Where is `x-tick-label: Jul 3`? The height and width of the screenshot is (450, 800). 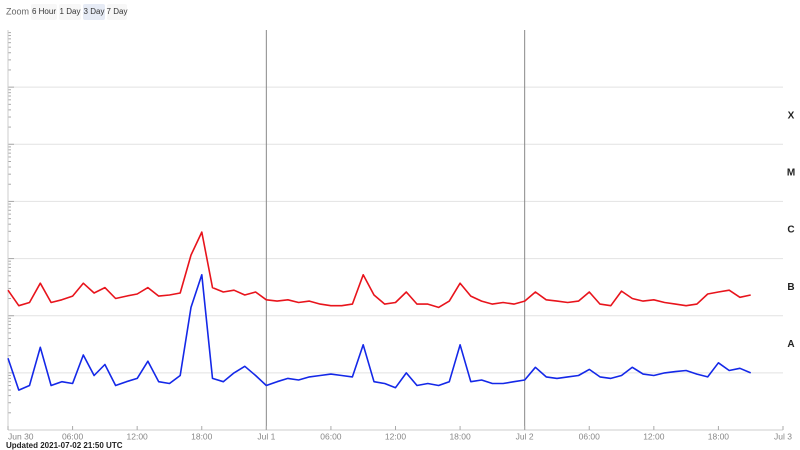
x-tick-label: Jul 3 is located at coordinates (783, 436).